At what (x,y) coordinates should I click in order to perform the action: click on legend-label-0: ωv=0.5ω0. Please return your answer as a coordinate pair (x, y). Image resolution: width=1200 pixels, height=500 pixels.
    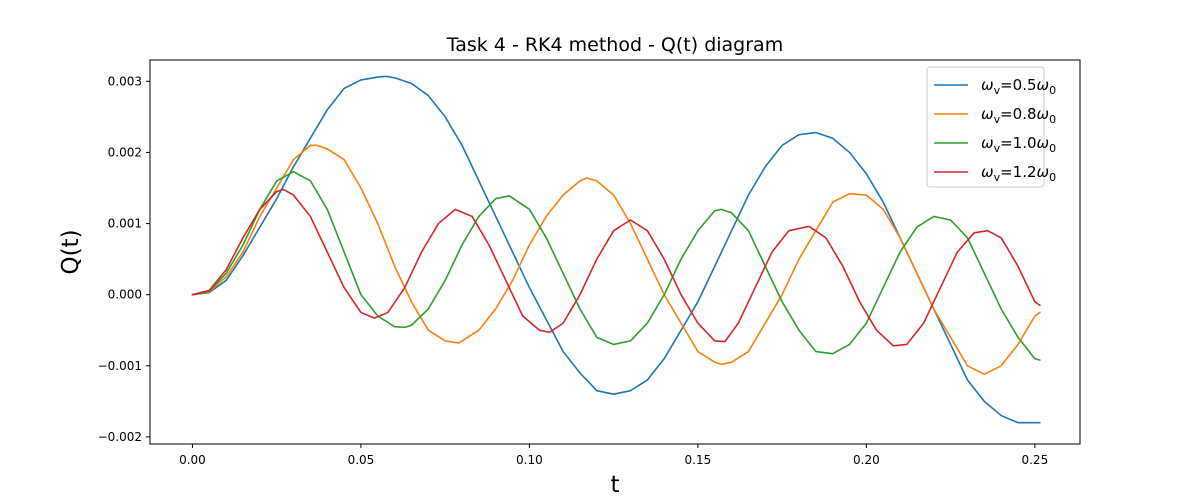
    Looking at the image, I should click on (1018, 86).